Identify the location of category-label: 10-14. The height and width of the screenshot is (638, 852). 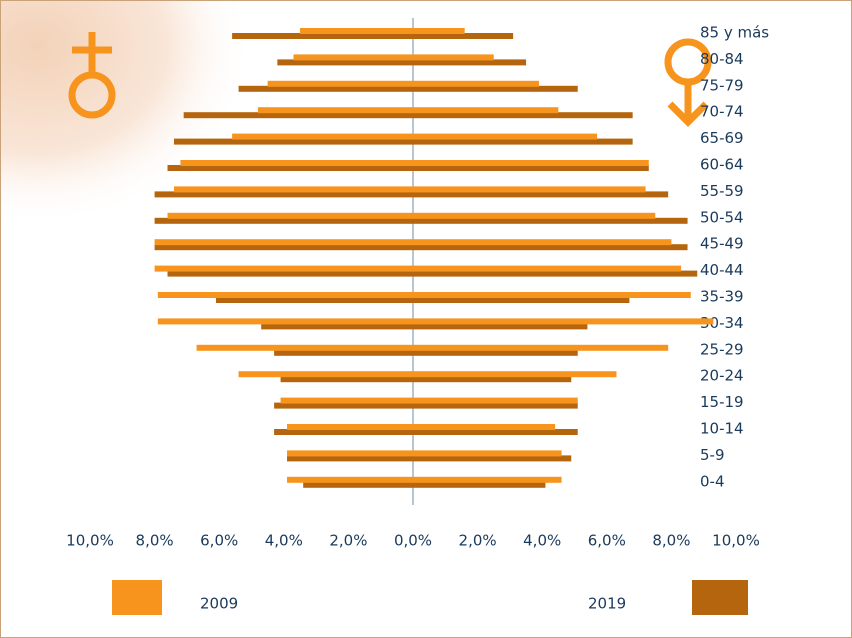
(722, 429).